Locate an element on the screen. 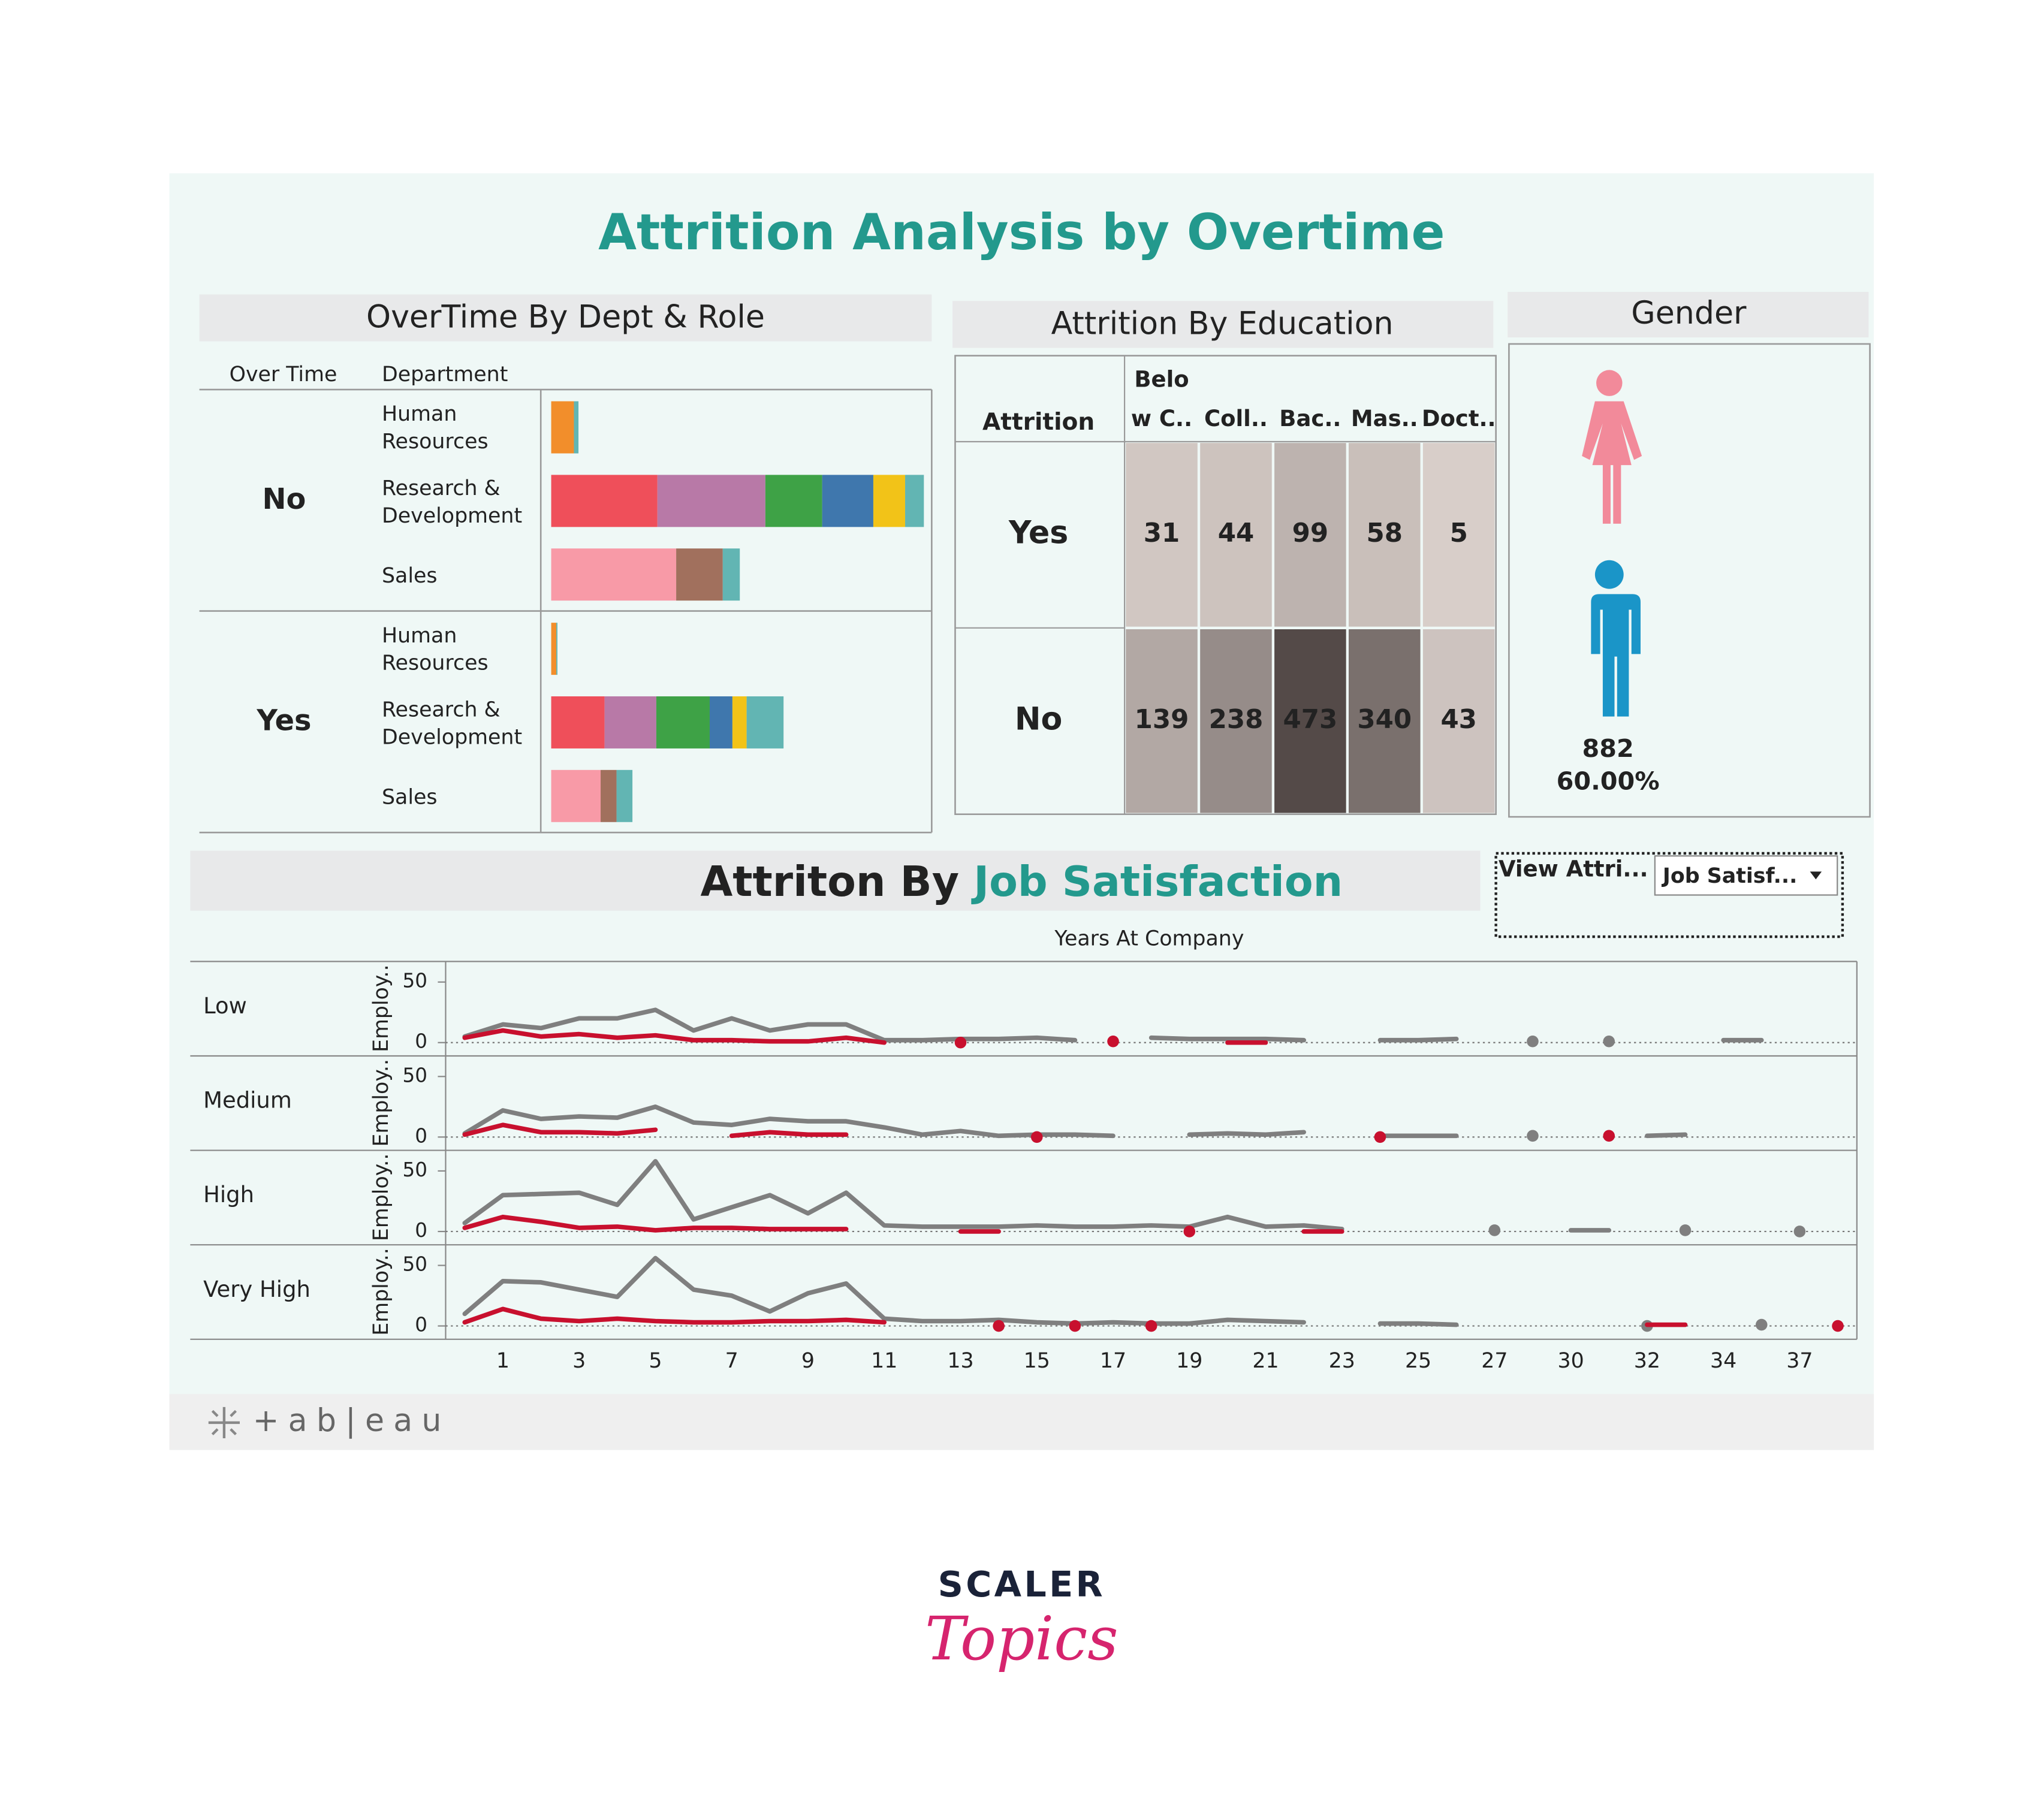 The image size is (2038, 1820). cell-label: 473 is located at coordinates (1310, 720).